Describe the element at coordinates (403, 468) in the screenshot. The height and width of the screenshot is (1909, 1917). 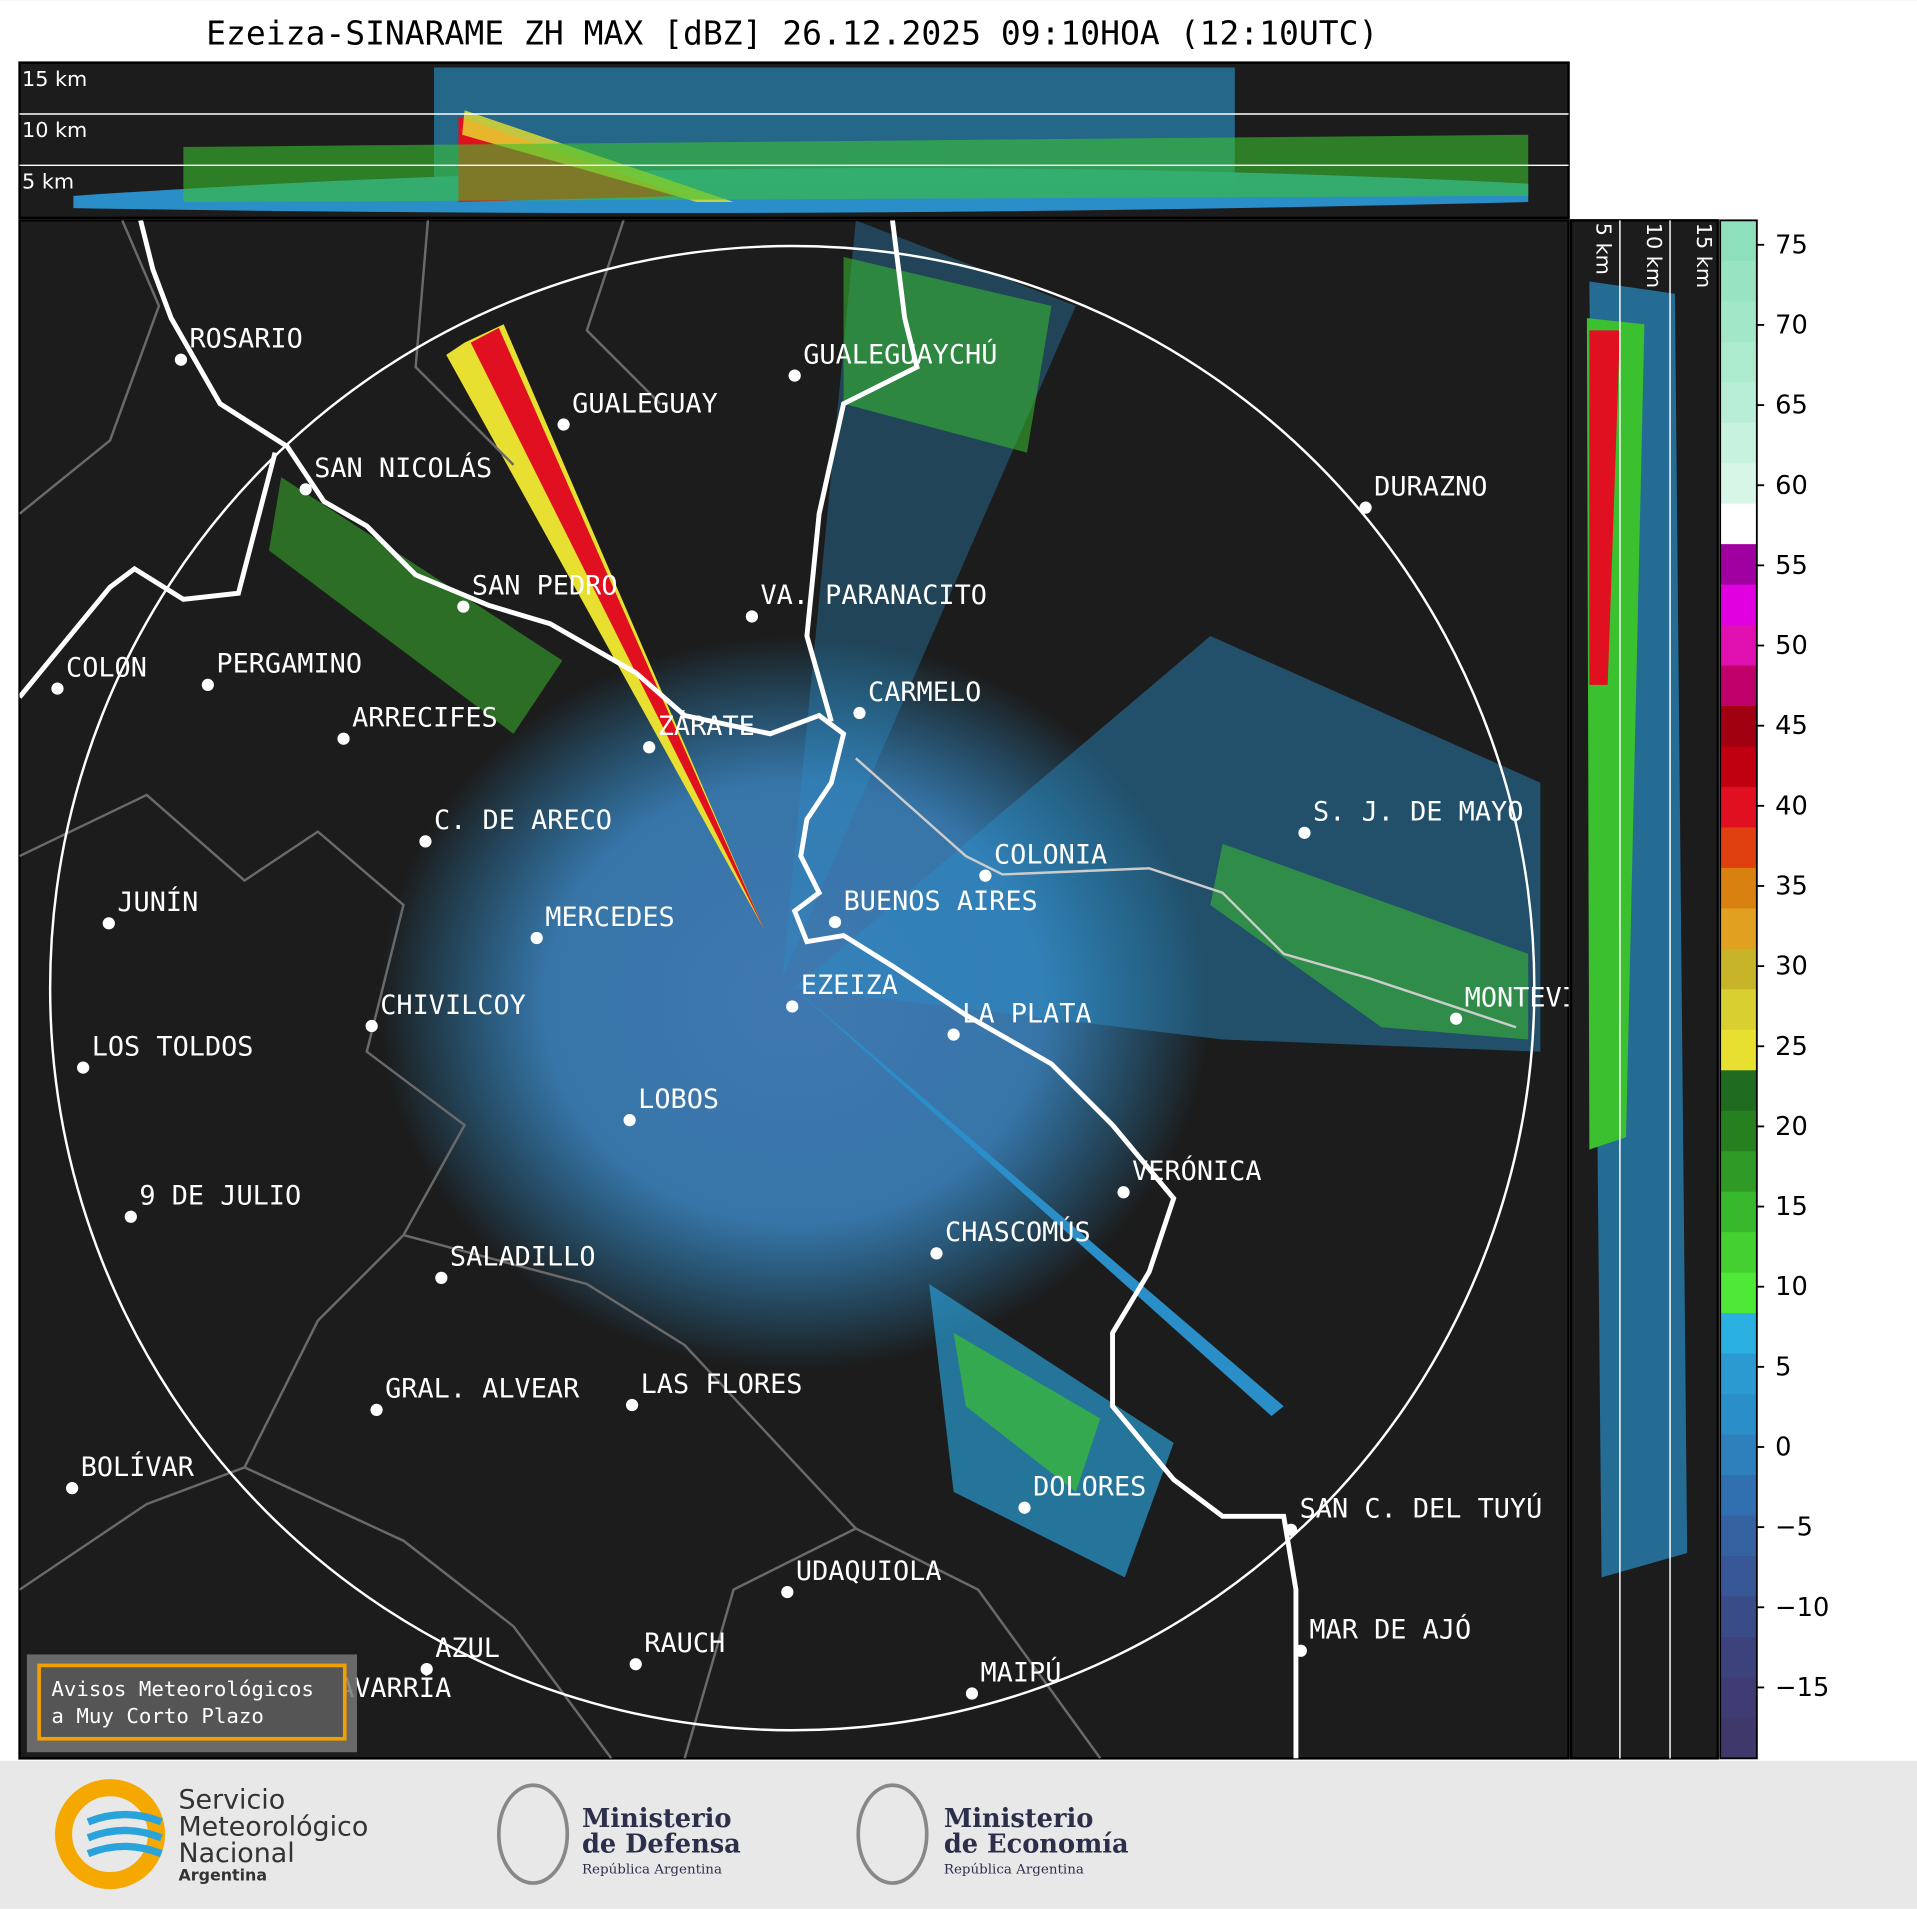
I see `city-label: SAN NICOLÁS` at that location.